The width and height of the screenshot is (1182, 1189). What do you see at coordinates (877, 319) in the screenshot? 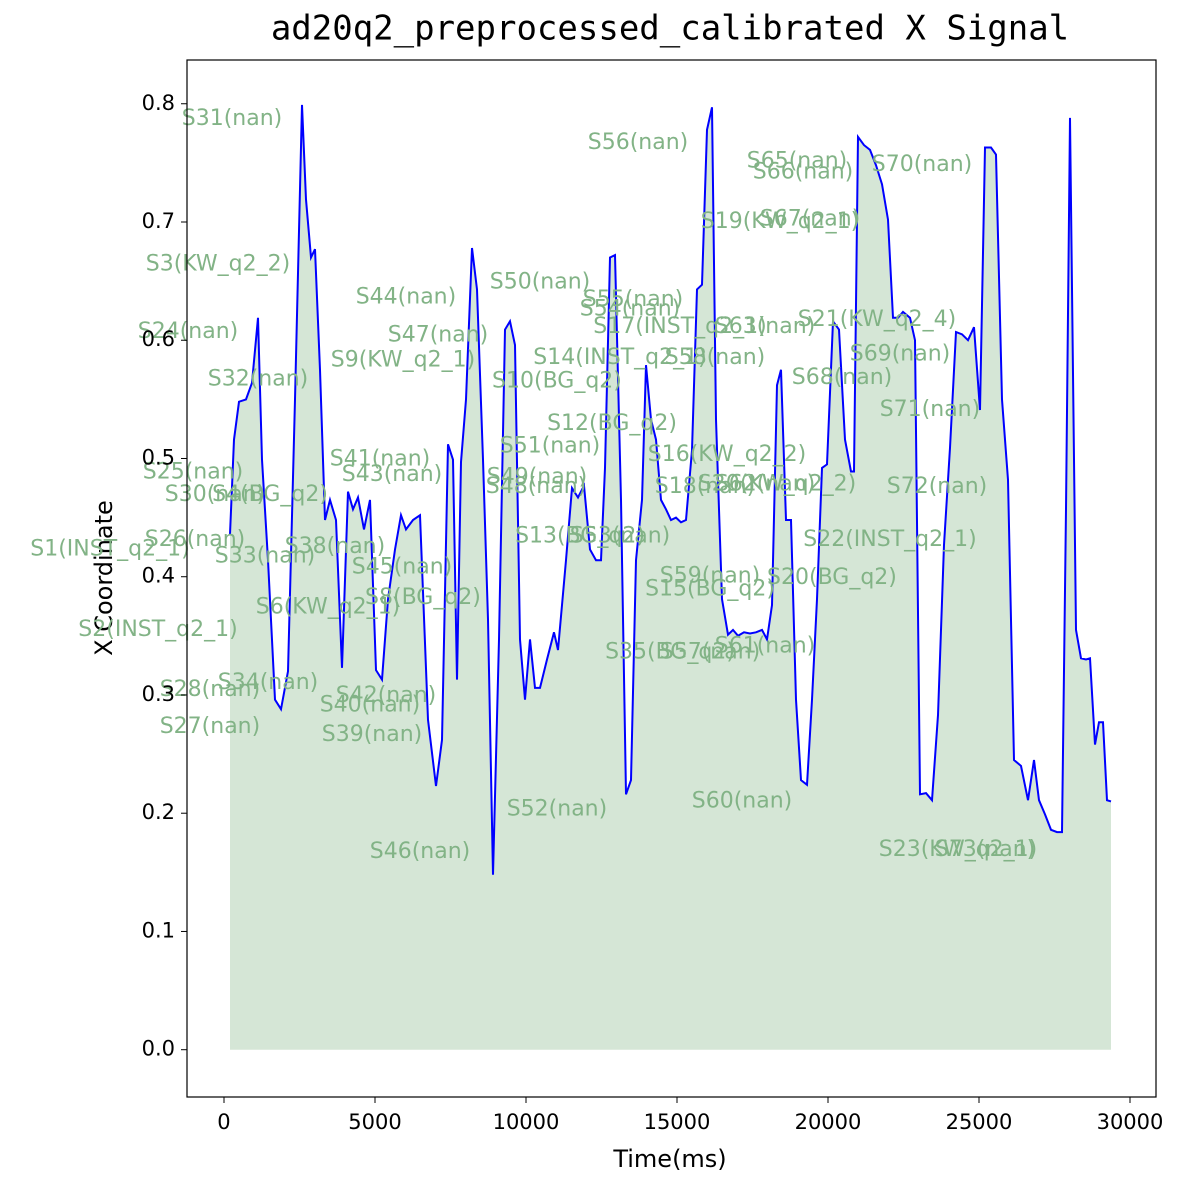
I see `annotation: S21(KW_q2_4)` at bounding box center [877, 319].